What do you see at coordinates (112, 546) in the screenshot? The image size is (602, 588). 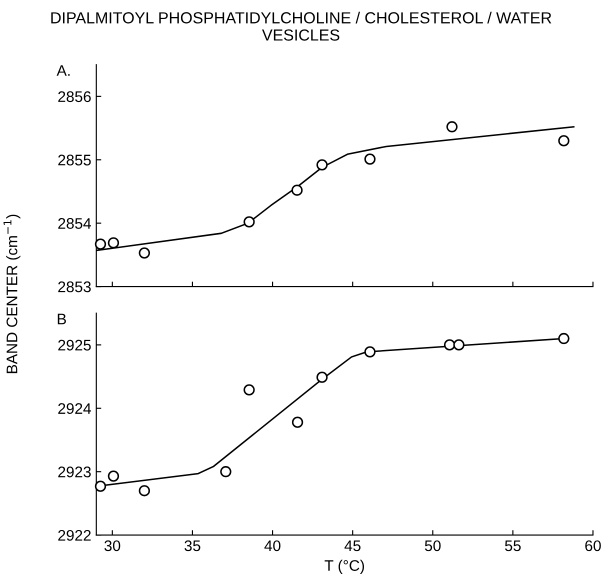 I see `x-tick-label: 30` at bounding box center [112, 546].